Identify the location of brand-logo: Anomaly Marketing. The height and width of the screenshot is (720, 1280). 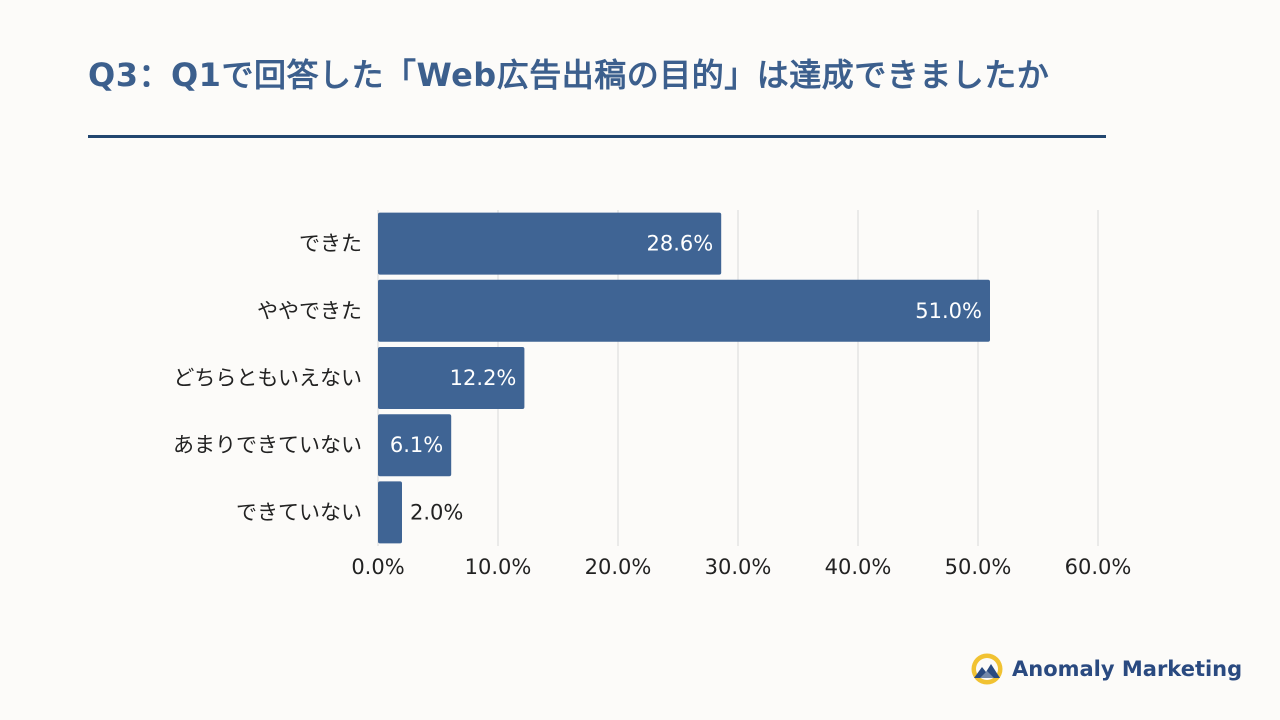
(1106, 669).